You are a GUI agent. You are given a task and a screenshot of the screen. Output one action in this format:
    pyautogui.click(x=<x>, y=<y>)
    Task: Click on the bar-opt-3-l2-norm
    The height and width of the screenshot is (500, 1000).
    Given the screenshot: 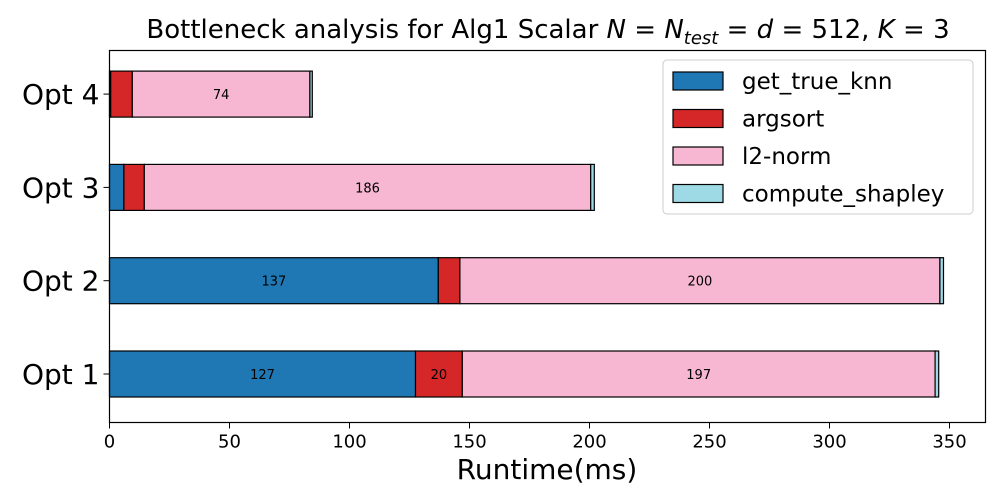 What is the action you would take?
    pyautogui.click(x=367, y=187)
    